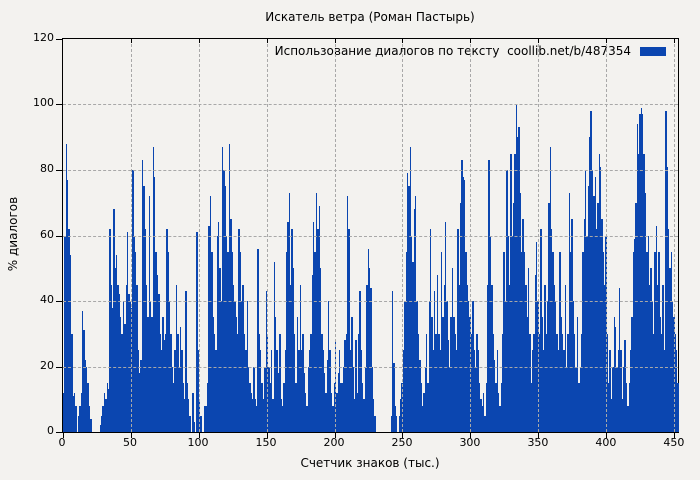 This screenshot has width=700, height=480. I want to click on x-tick, so click(63, 435).